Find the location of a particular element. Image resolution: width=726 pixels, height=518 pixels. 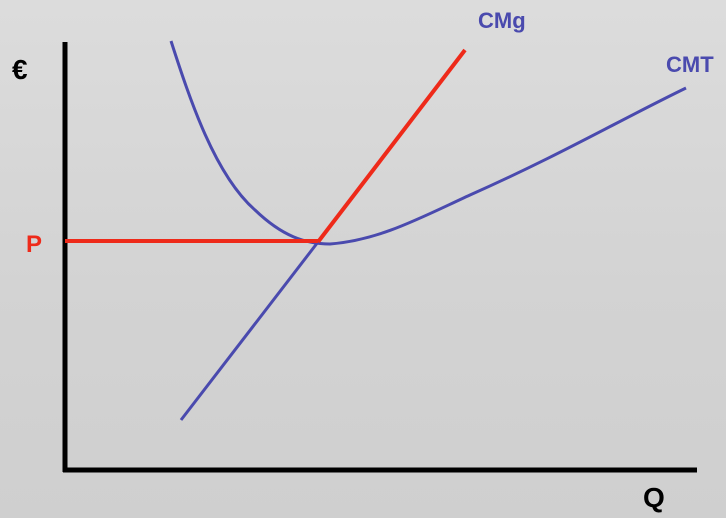

price-label: P is located at coordinates (34, 244).